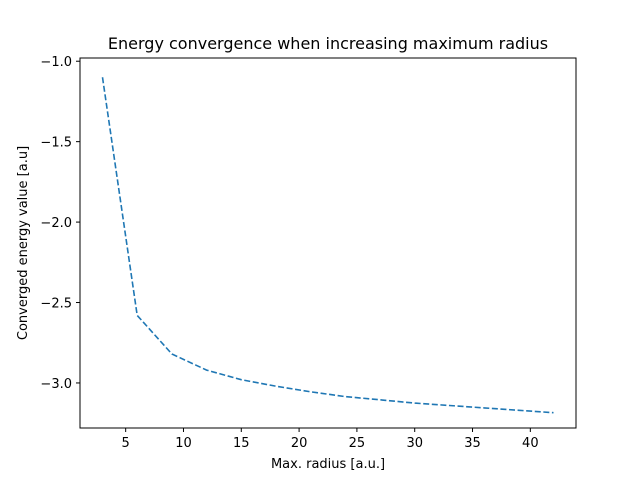 The width and height of the screenshot is (640, 480). Describe the element at coordinates (328, 464) in the screenshot. I see `x-axis-label: Max. radius [a.u.]` at that location.